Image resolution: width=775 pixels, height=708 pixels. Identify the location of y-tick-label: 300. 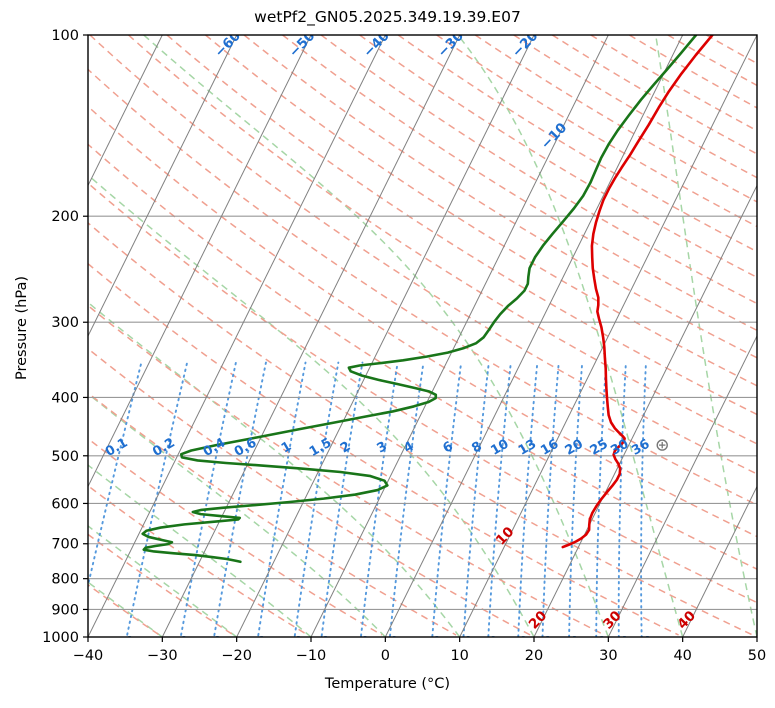
(65, 323).